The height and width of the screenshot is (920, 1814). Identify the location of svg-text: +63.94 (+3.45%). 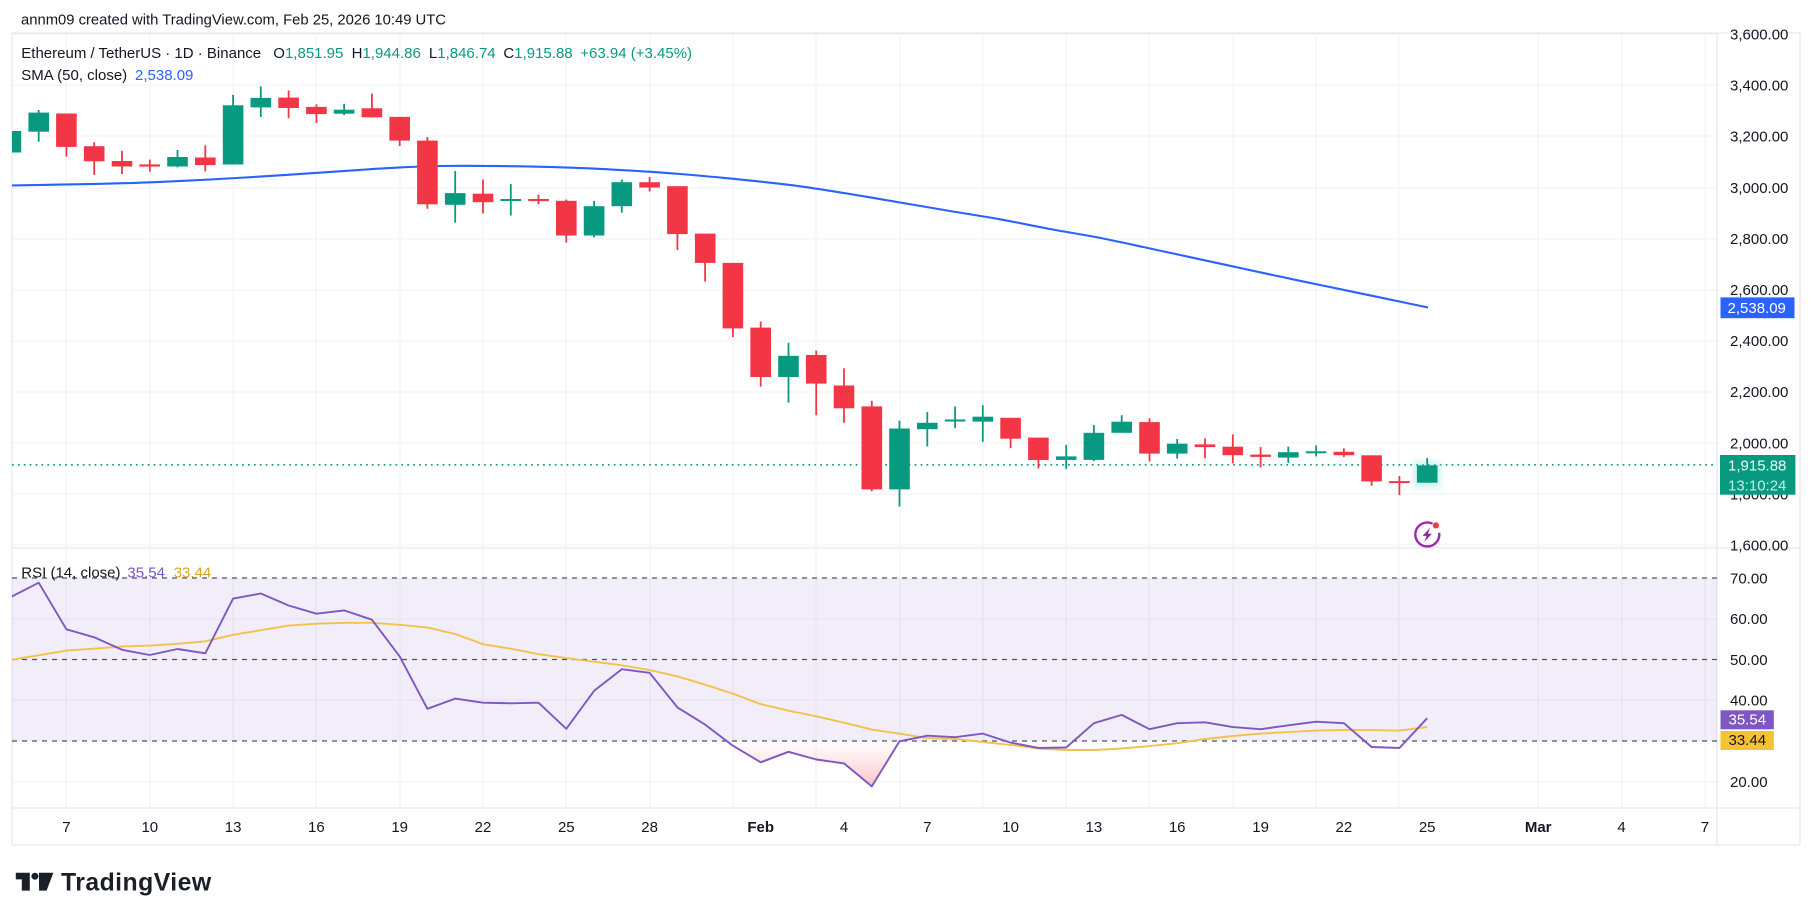
(636, 53).